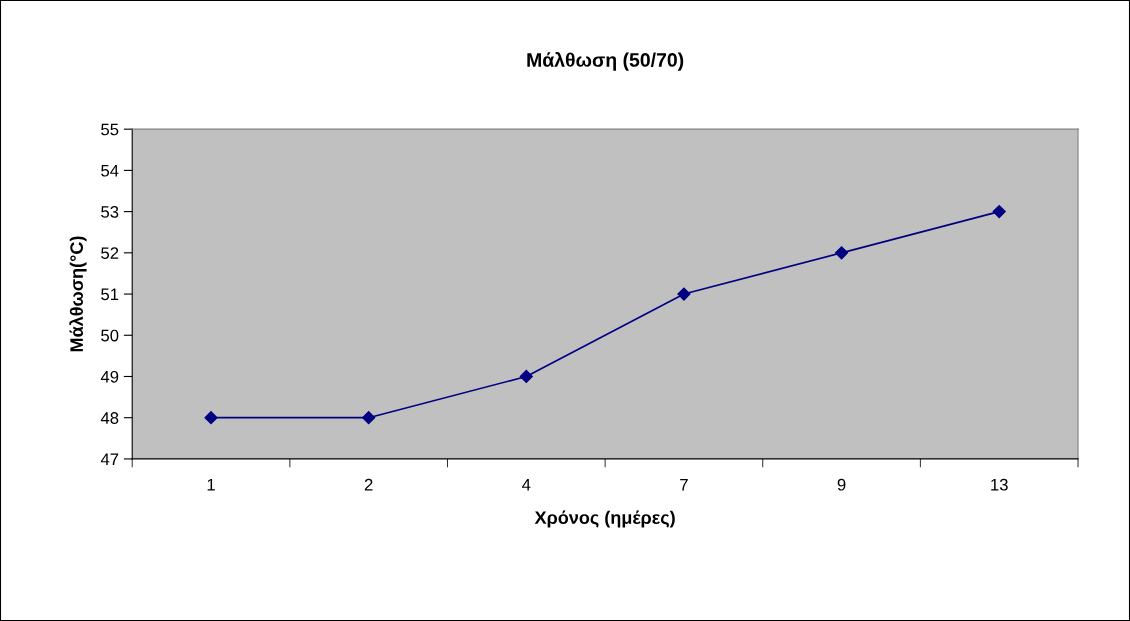 The image size is (1130, 621). I want to click on x-tick-label: 9, so click(841, 484).